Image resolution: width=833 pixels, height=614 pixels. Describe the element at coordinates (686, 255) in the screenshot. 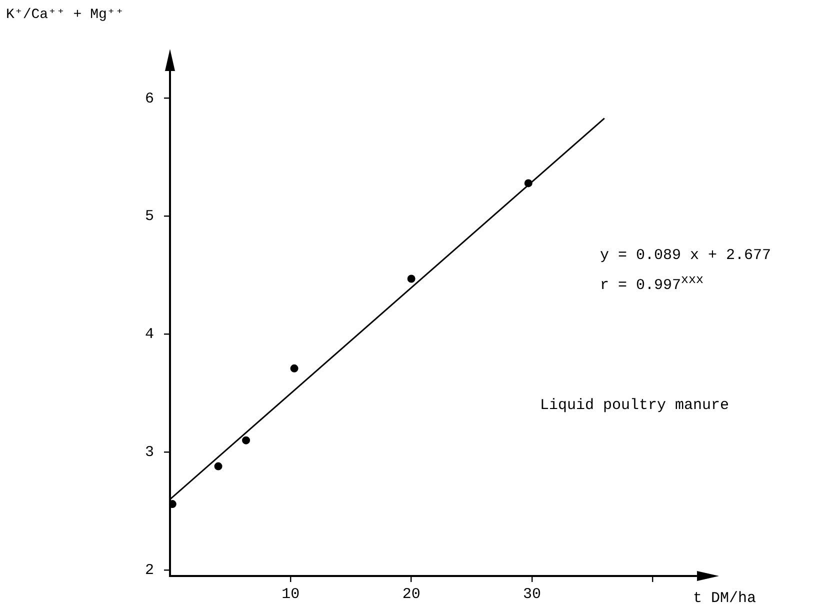

I see `annotation: y = 0.089 x + 2.677` at that location.